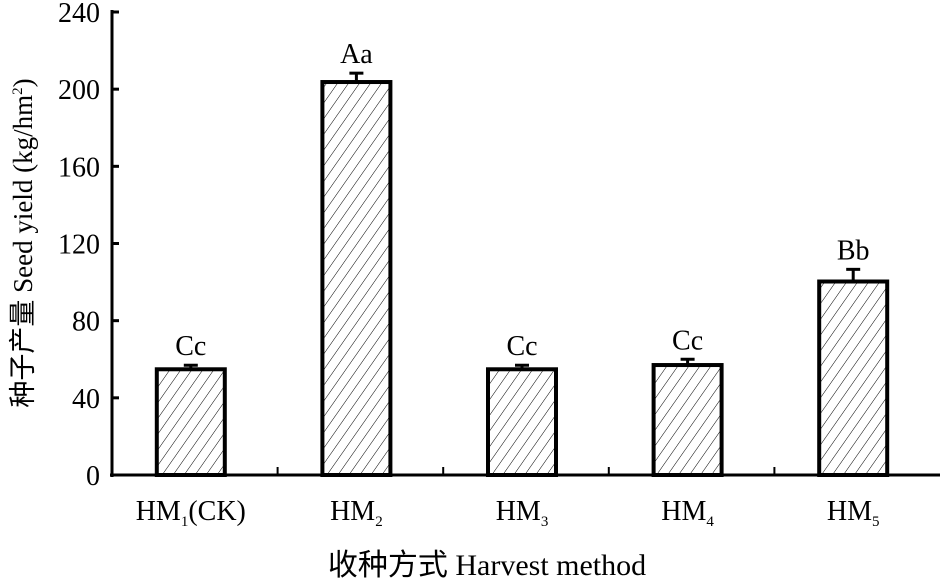  What do you see at coordinates (79, 245) in the screenshot?
I see `y-tick-label: 120` at bounding box center [79, 245].